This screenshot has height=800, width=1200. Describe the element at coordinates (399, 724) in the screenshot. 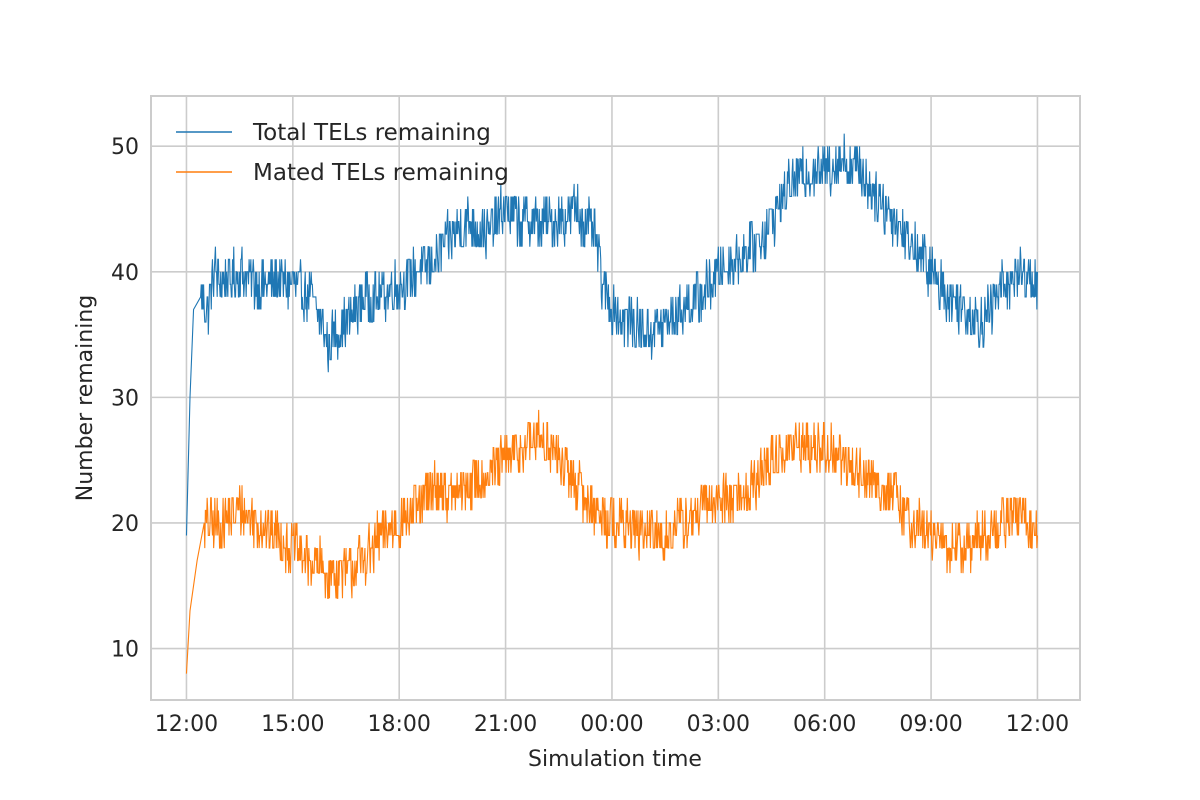

I see `x-tick-label: 18:00` at that location.